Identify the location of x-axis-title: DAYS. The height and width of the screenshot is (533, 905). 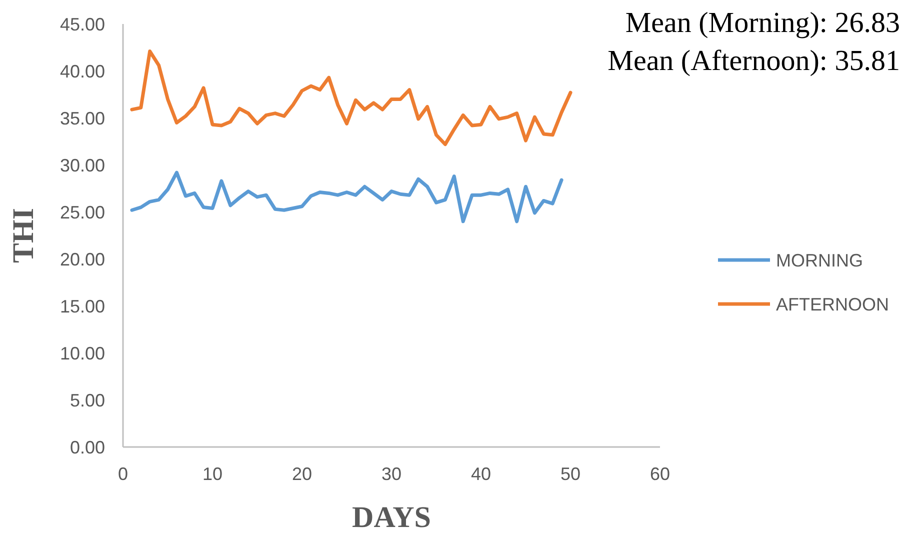
(391, 517).